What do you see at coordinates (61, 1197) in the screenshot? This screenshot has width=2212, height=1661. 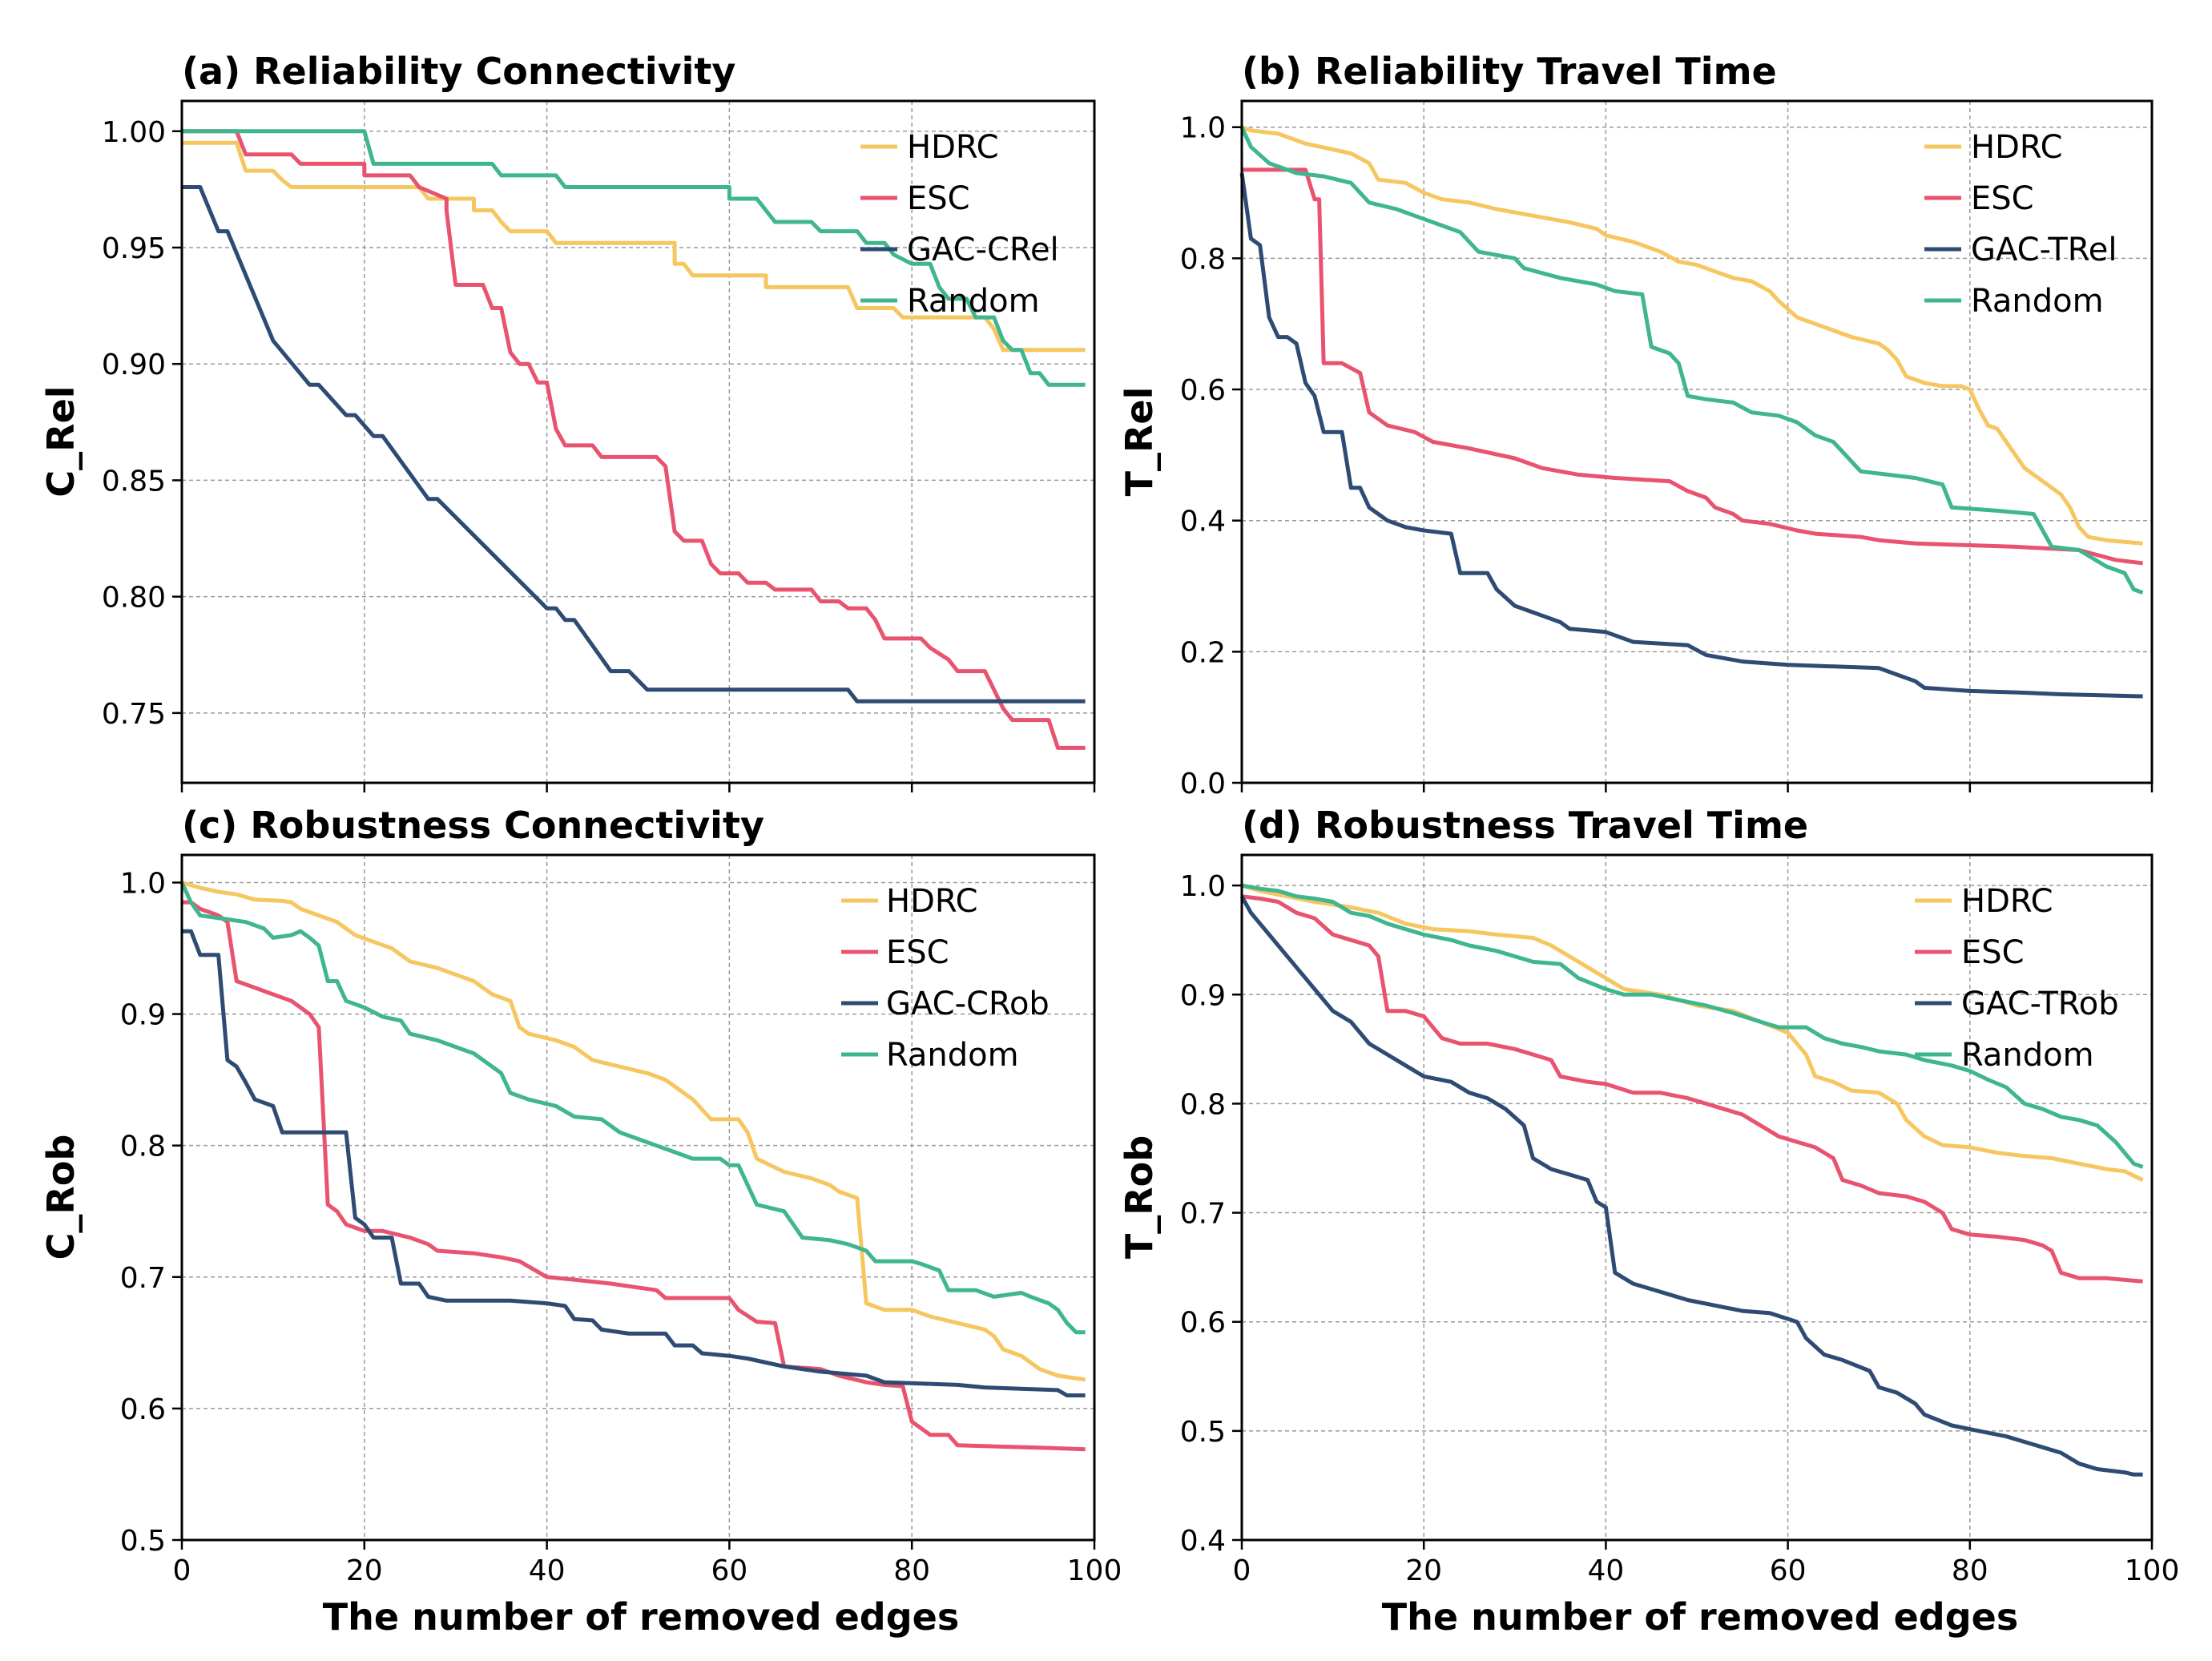 I see `y-axis-label: C_Rob` at bounding box center [61, 1197].